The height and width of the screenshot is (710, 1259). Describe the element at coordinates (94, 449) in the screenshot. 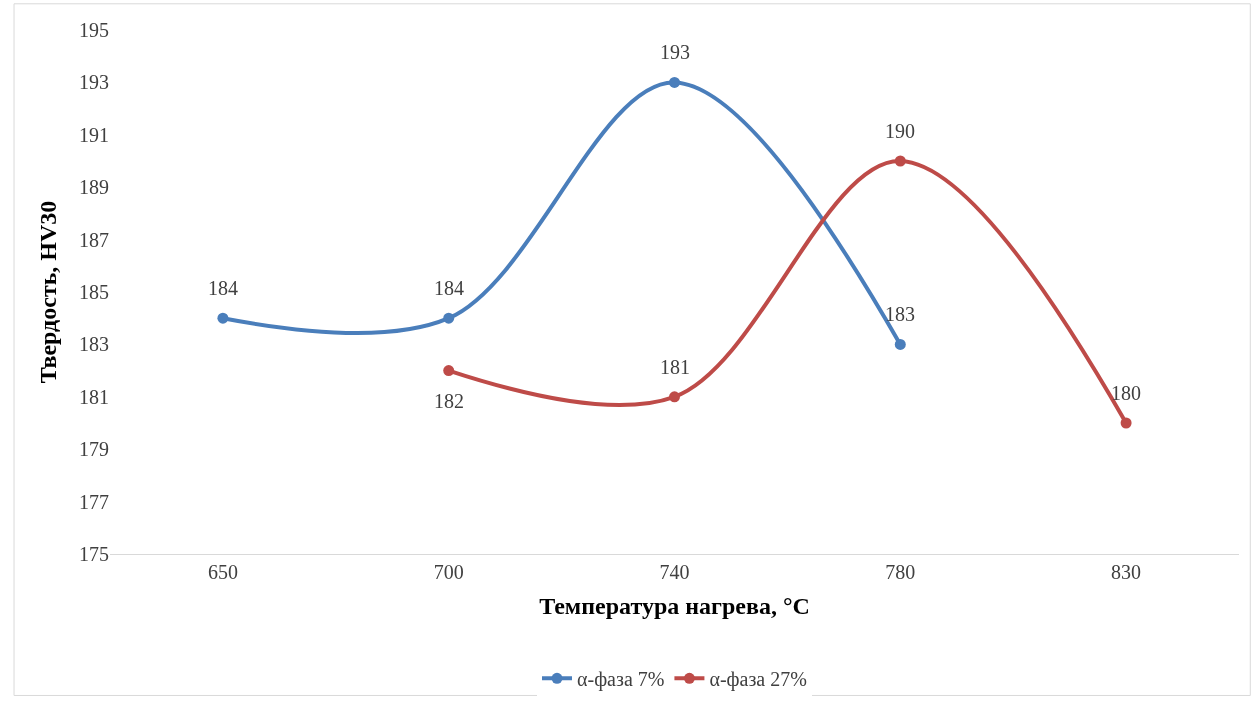

I see `y-tick-label: 179` at that location.